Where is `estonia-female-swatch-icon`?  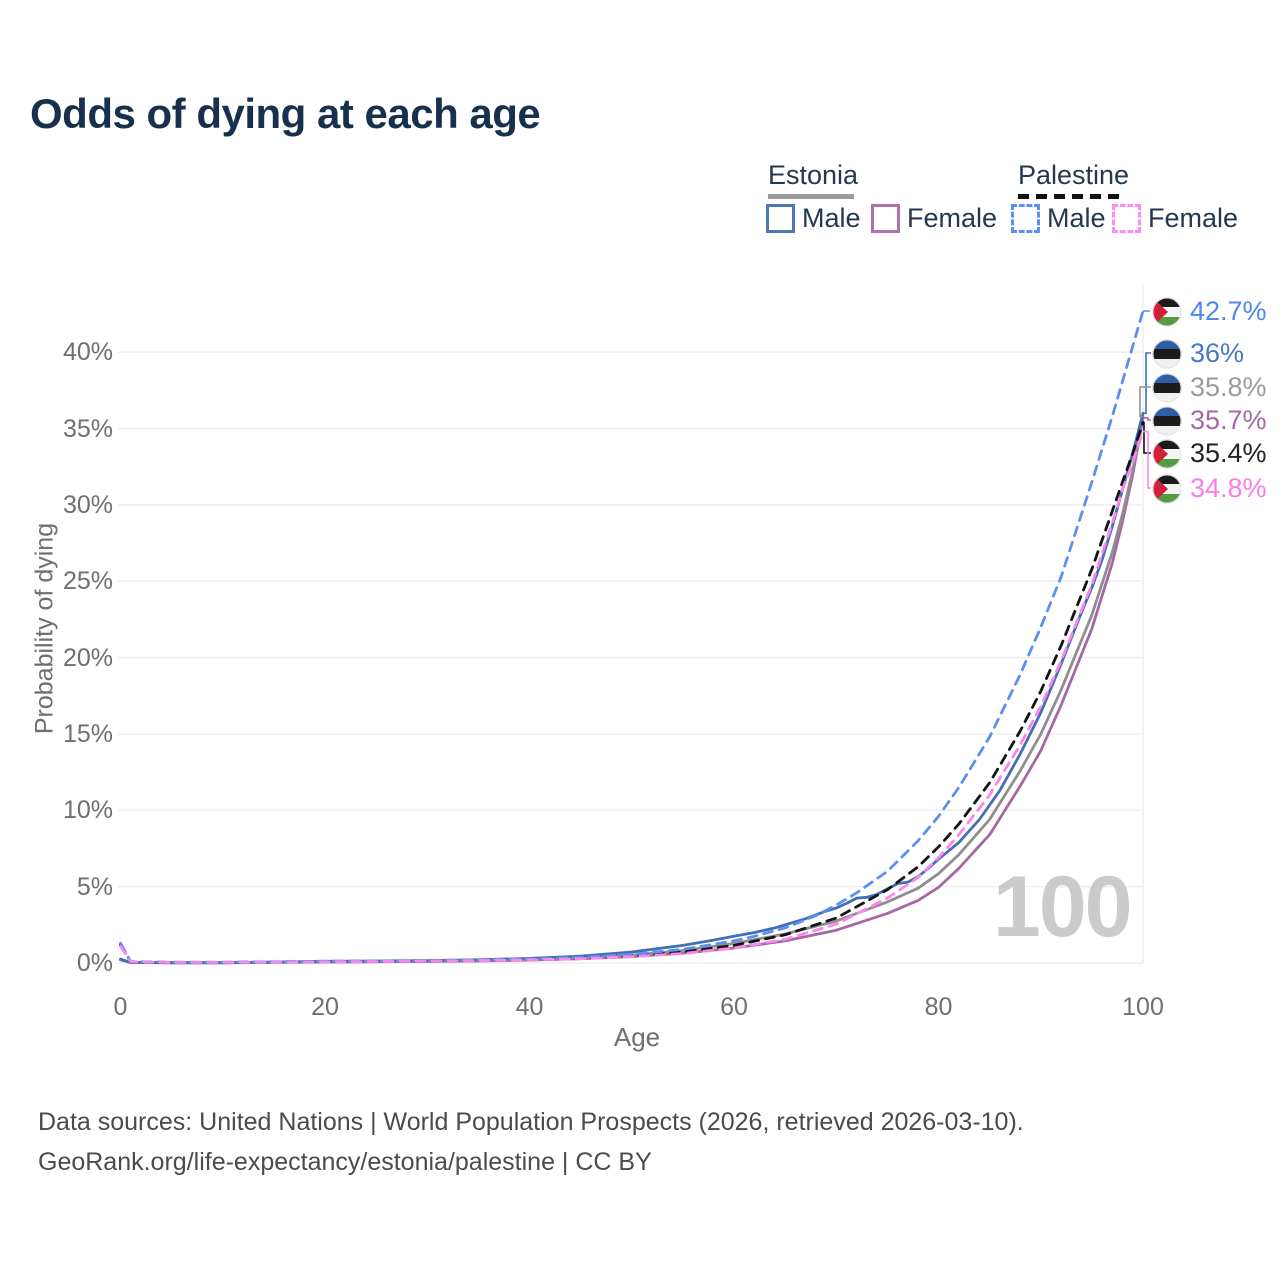
estonia-female-swatch-icon is located at coordinates (885, 218).